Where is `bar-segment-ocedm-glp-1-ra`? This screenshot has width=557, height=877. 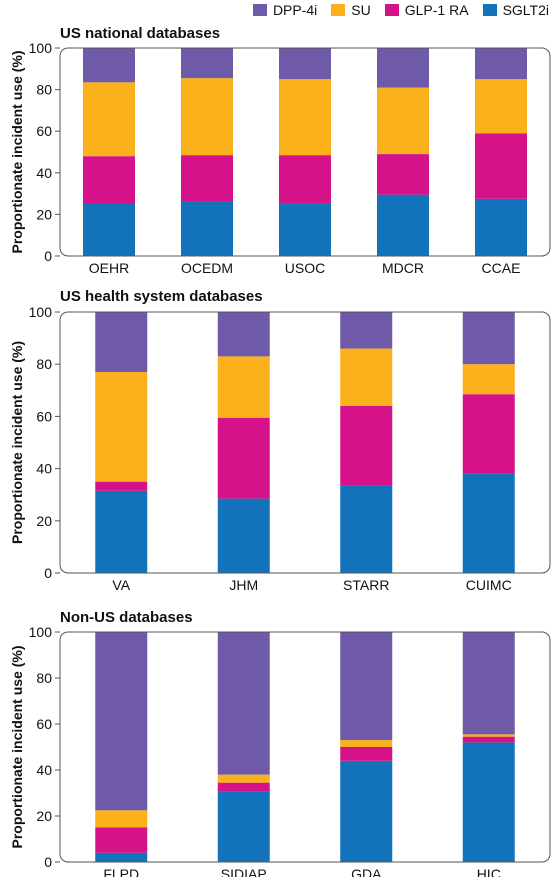
bar-segment-ocedm-glp-1-ra is located at coordinates (207, 178).